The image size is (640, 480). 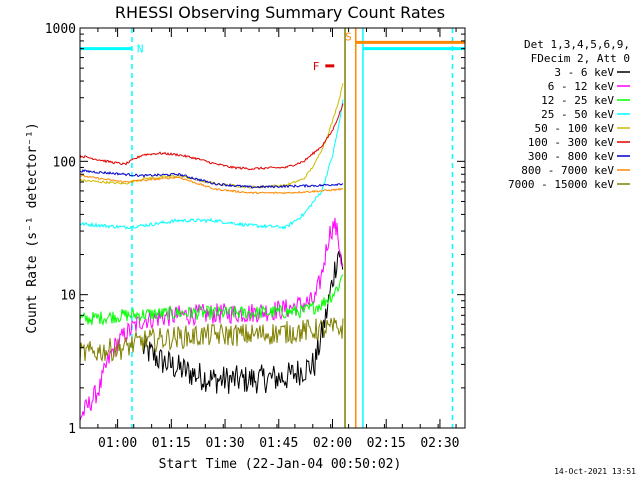 I want to click on legend-label-12-25-kev: 12 - 25 keV, so click(x=577, y=100).